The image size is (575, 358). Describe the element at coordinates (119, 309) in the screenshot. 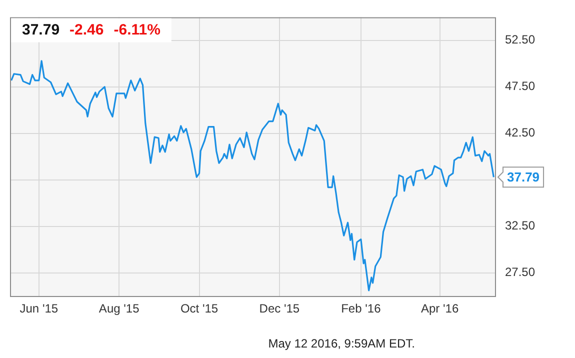

I see `x-tick-label: Aug '15` at that location.